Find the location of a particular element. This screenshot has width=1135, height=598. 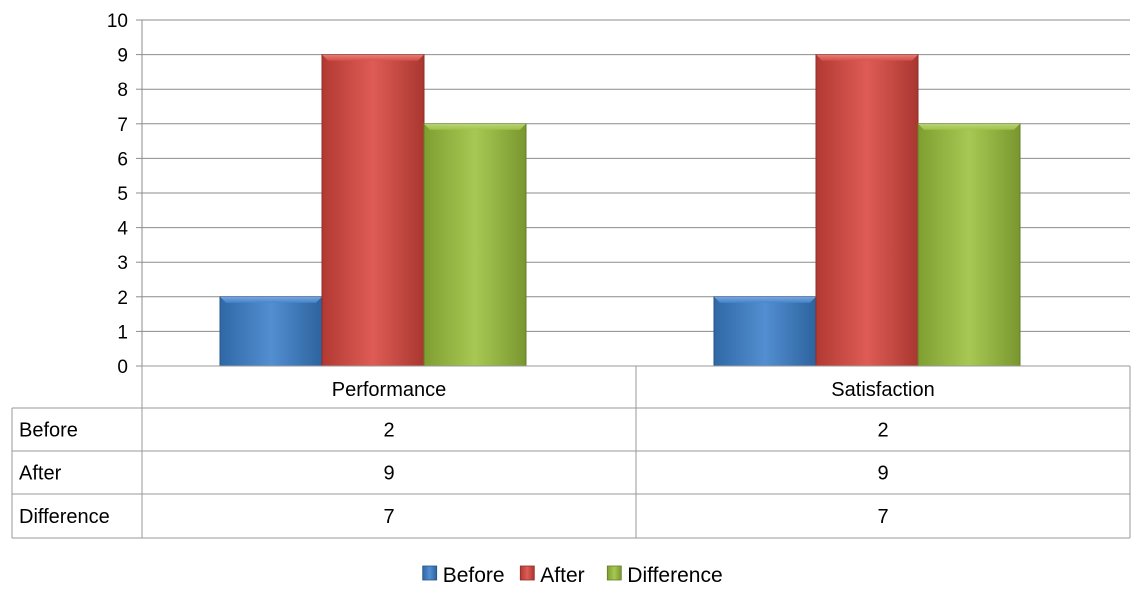

legend-item-after: After is located at coordinates (552, 575).